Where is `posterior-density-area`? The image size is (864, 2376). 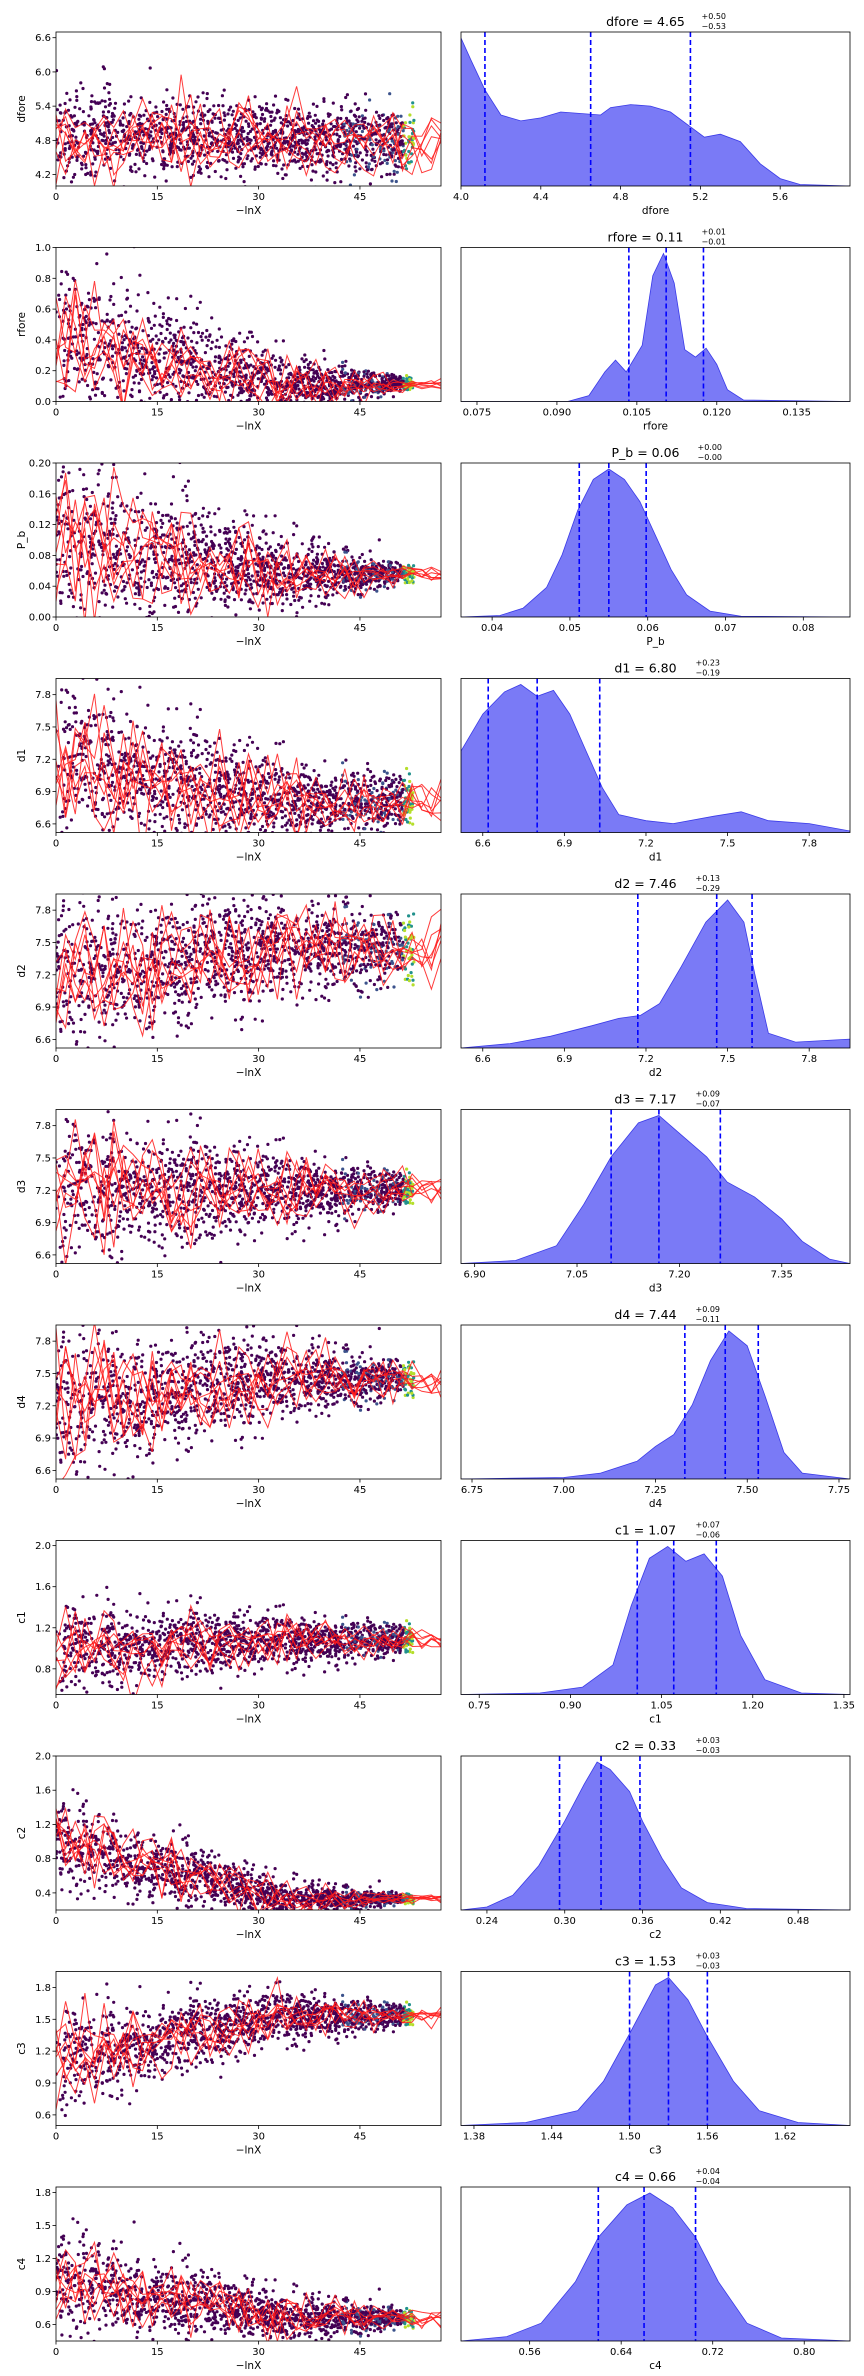
posterior-density-area is located at coordinates (655, 111).